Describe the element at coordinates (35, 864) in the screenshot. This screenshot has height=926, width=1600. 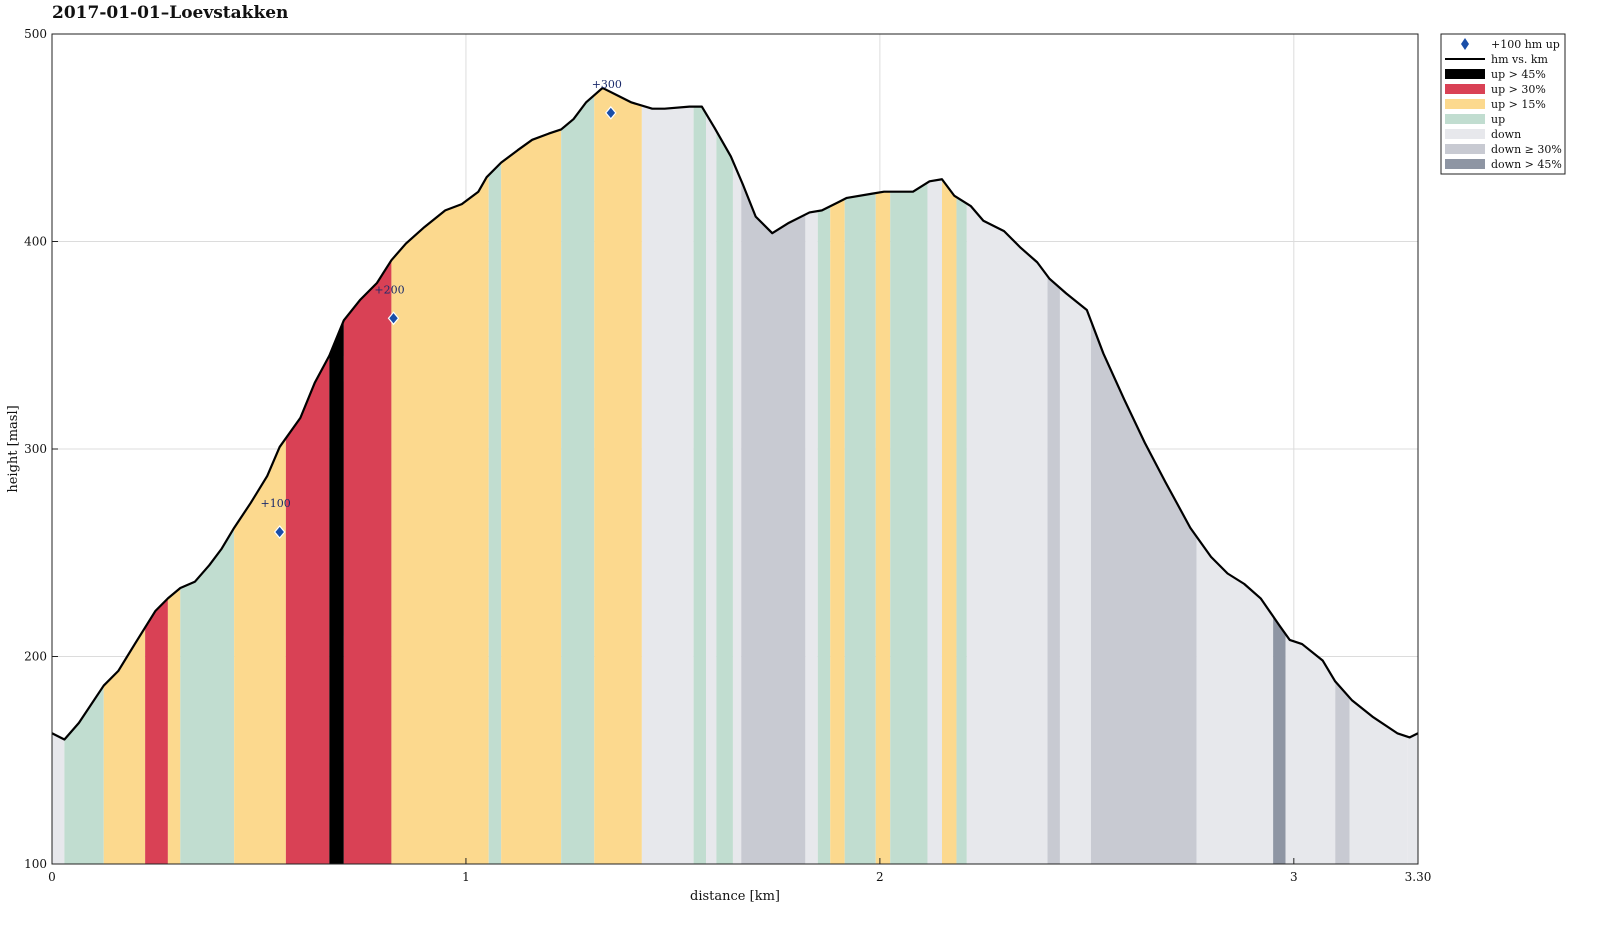
I see `y-tick-label: 100` at that location.